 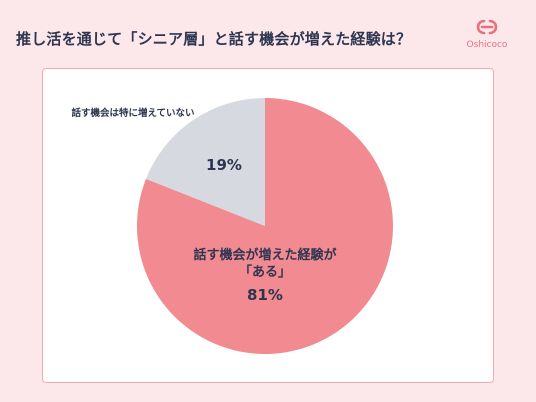 I want to click on slice-value-label: 81%, so click(x=265, y=295).